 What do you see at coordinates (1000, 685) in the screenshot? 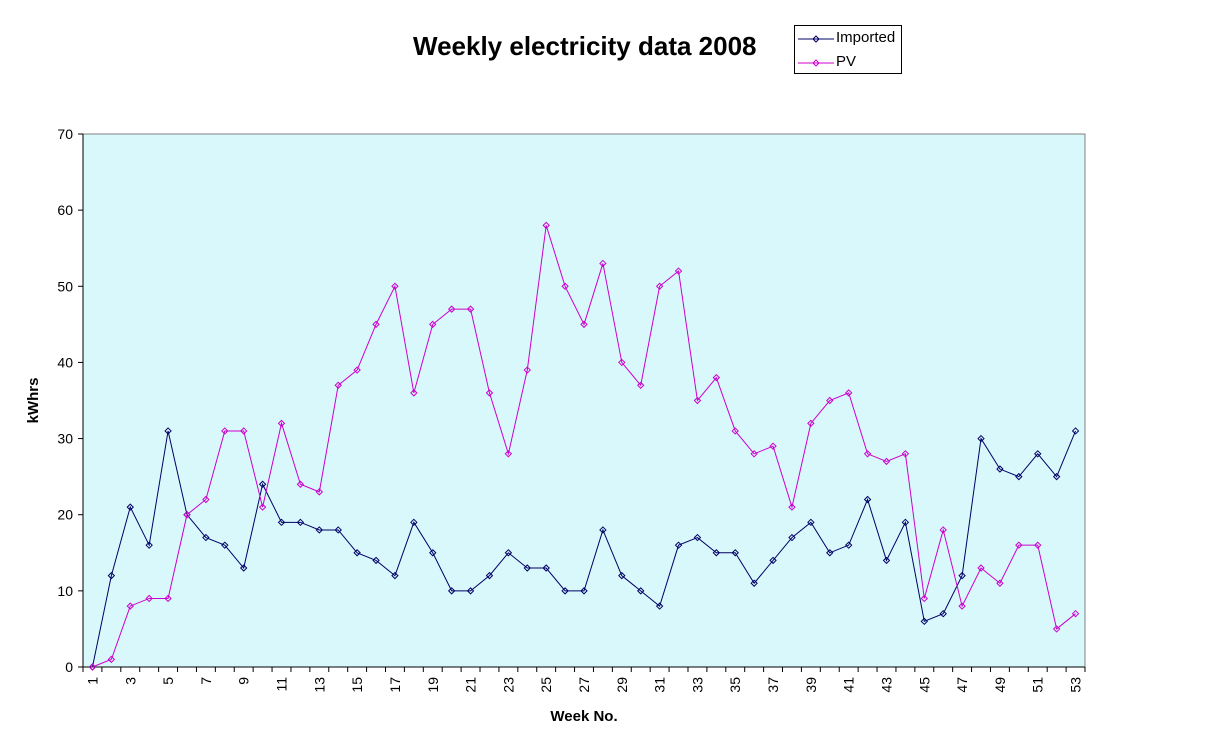
I see `x-tick-label: 49` at bounding box center [1000, 685].